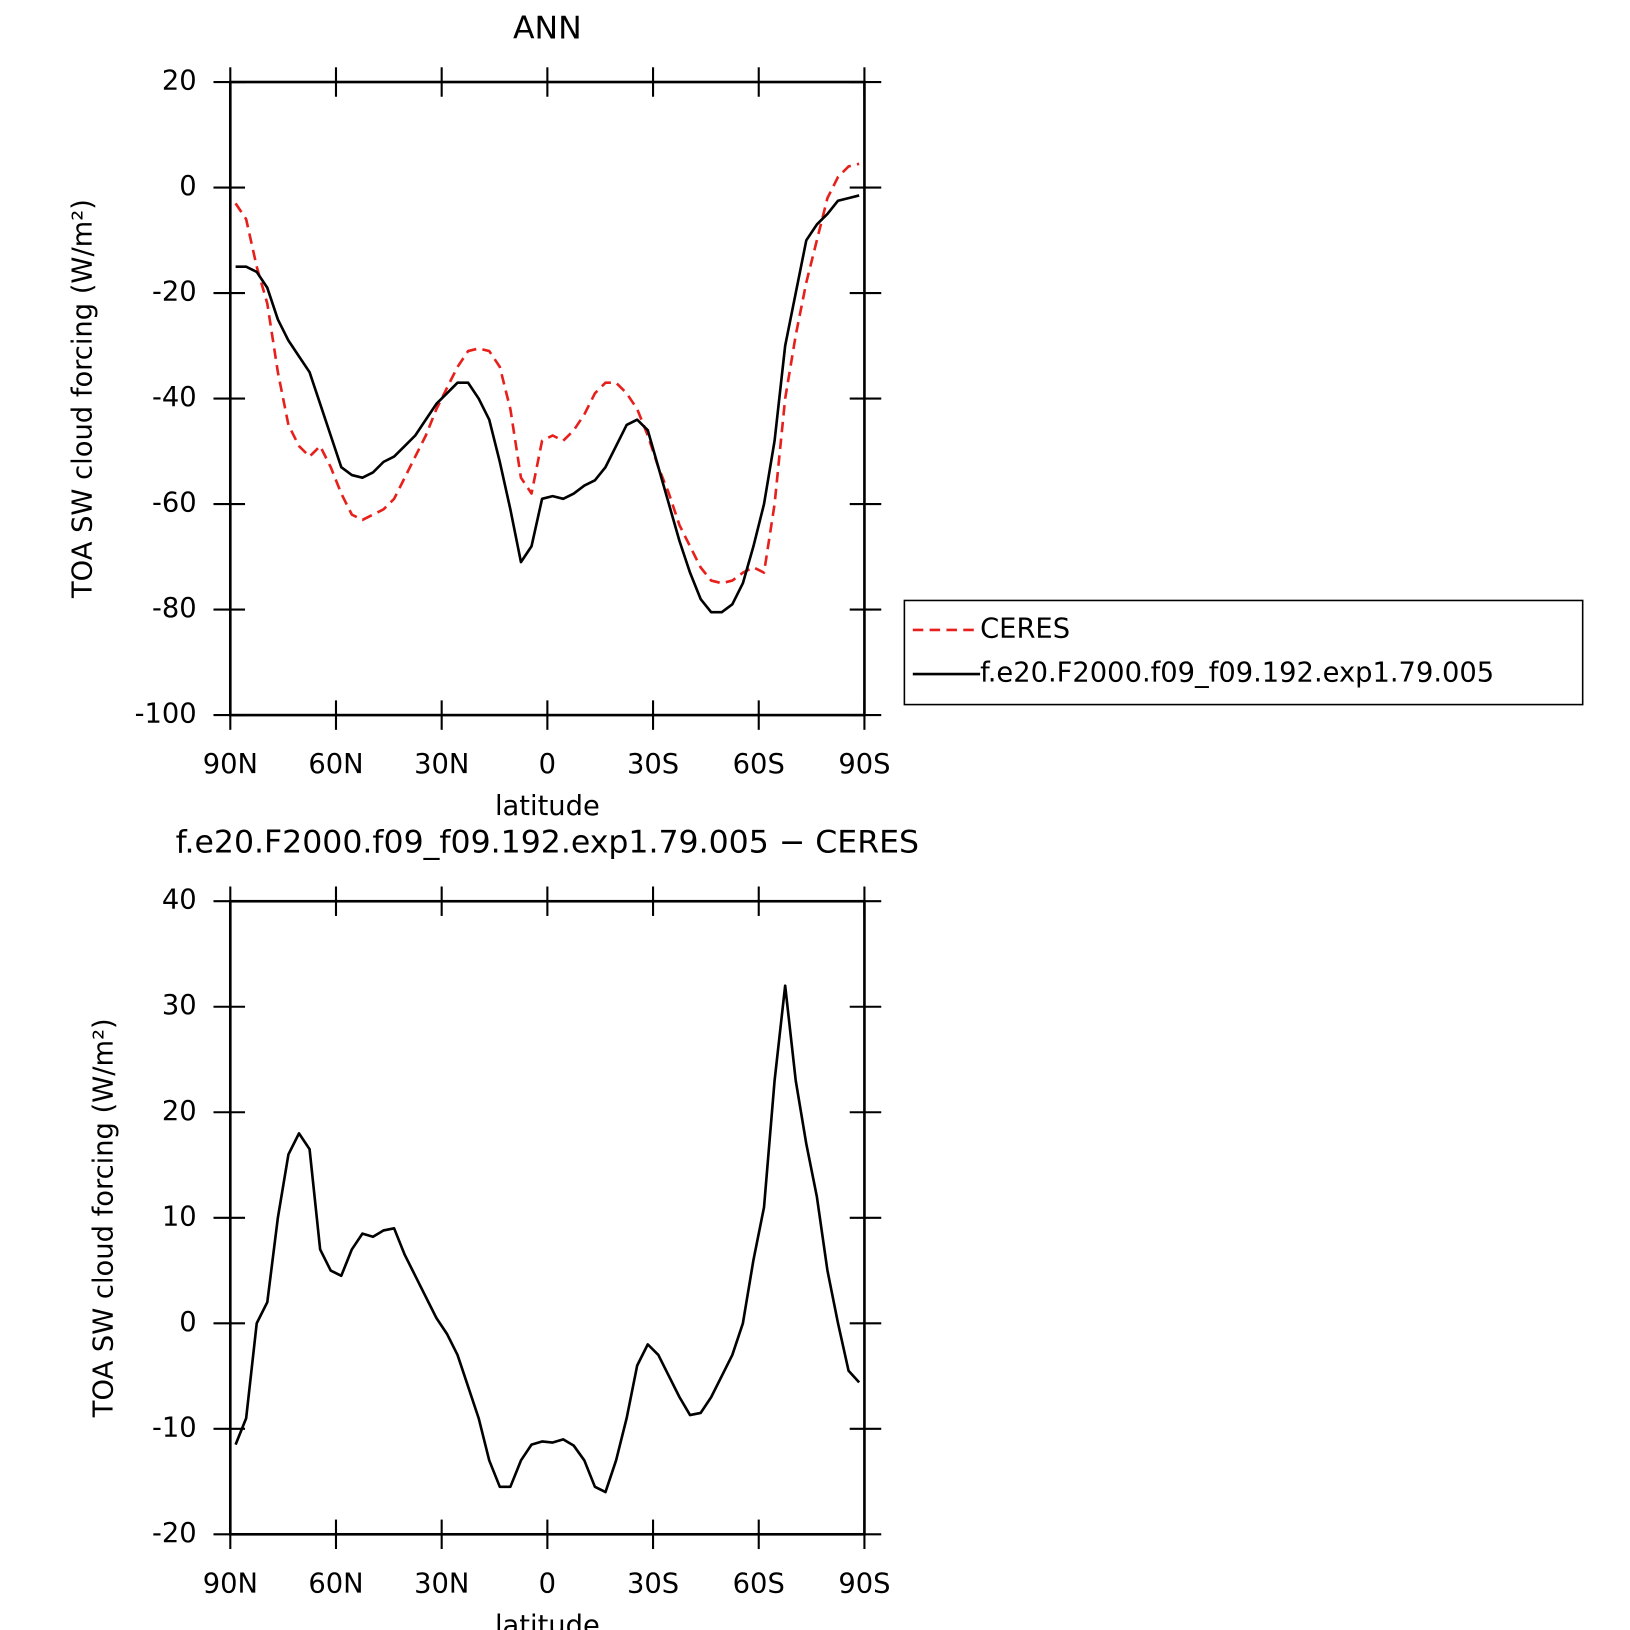 The image size is (1630, 1630). Describe the element at coordinates (166, 714) in the screenshot. I see `y-tick-label: -100` at that location.